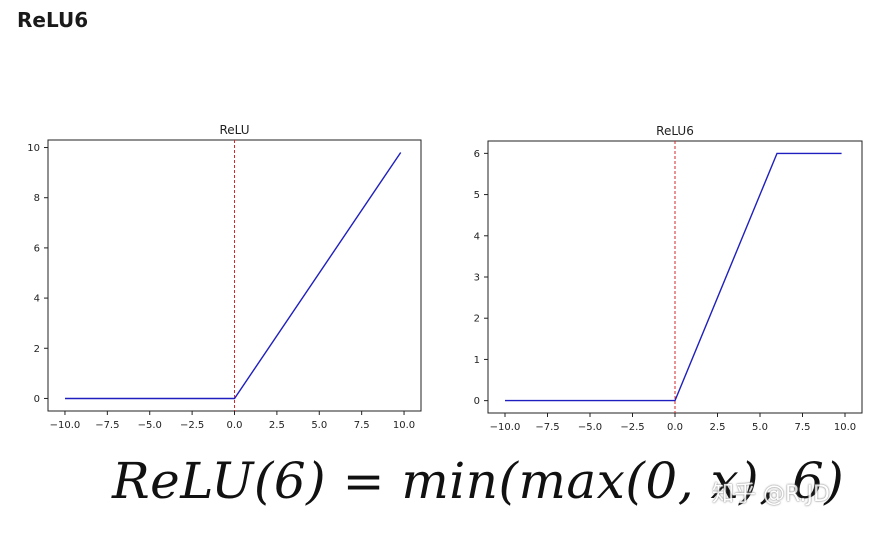  I want to click on y-tick-label: 10, so click(33, 148).